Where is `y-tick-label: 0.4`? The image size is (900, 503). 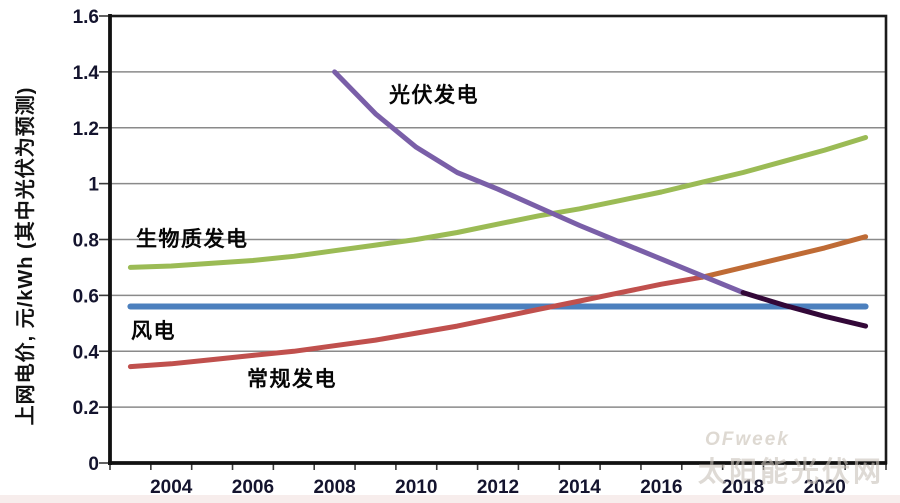
y-tick-label: 0.4 is located at coordinates (86, 352).